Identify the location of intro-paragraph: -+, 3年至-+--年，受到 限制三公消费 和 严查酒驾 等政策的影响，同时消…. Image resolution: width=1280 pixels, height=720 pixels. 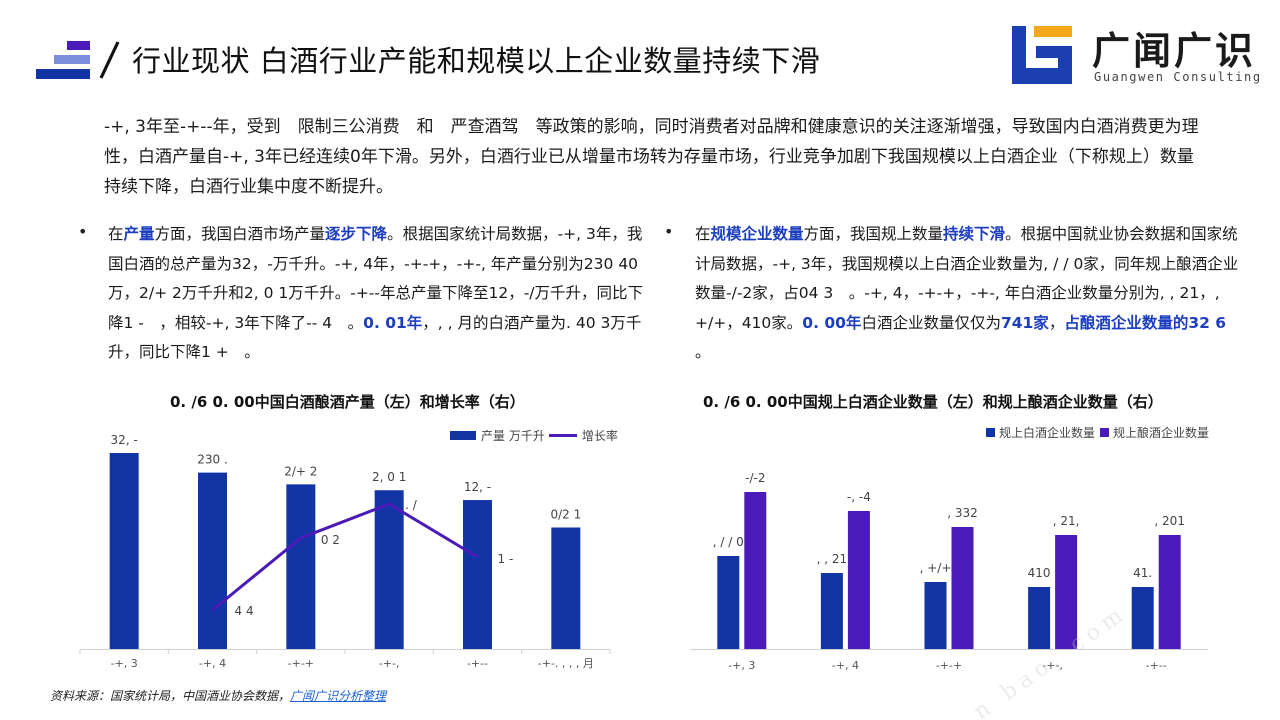
(651, 157).